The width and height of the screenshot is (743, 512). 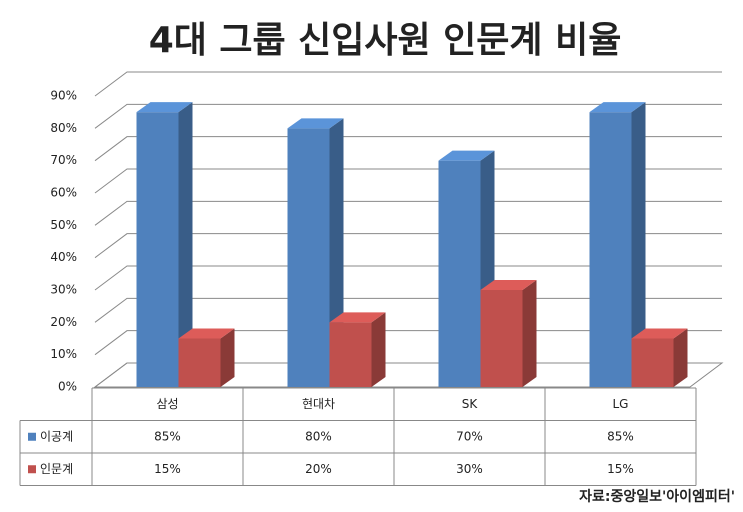 What do you see at coordinates (318, 436) in the screenshot?
I see `table-value: 80%` at bounding box center [318, 436].